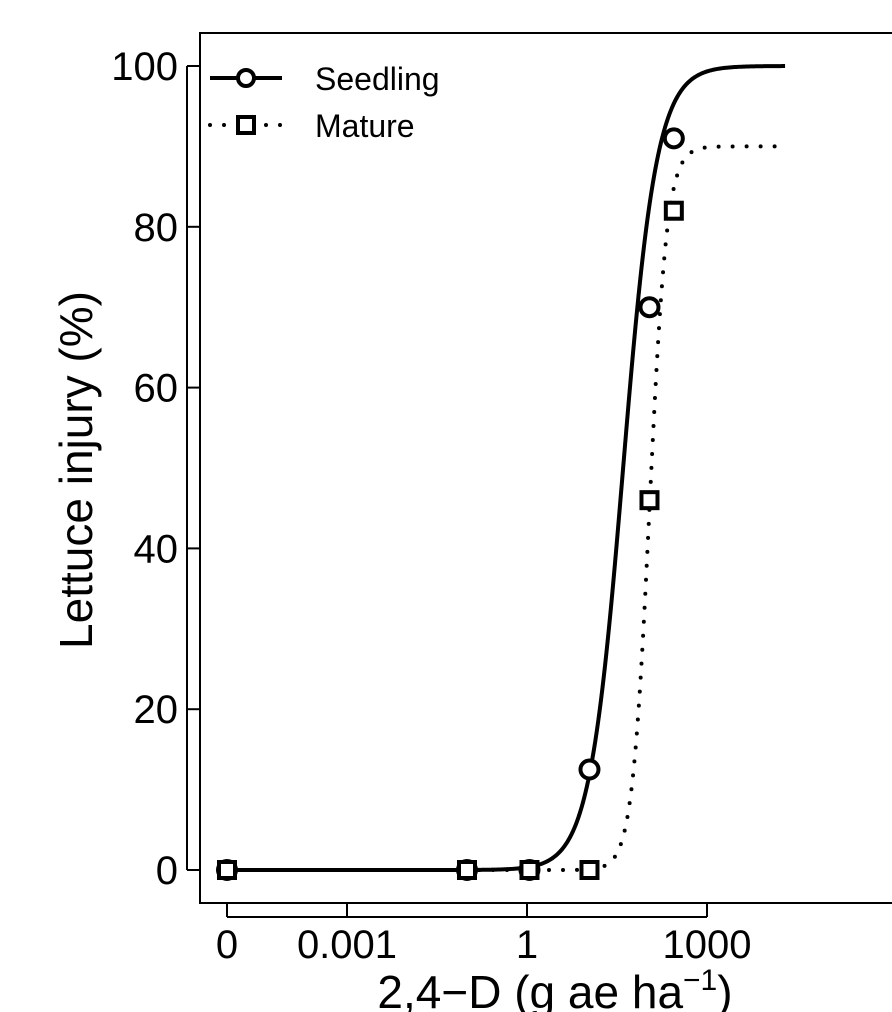  I want to click on x-tick-label: 0.001, so click(347, 945).